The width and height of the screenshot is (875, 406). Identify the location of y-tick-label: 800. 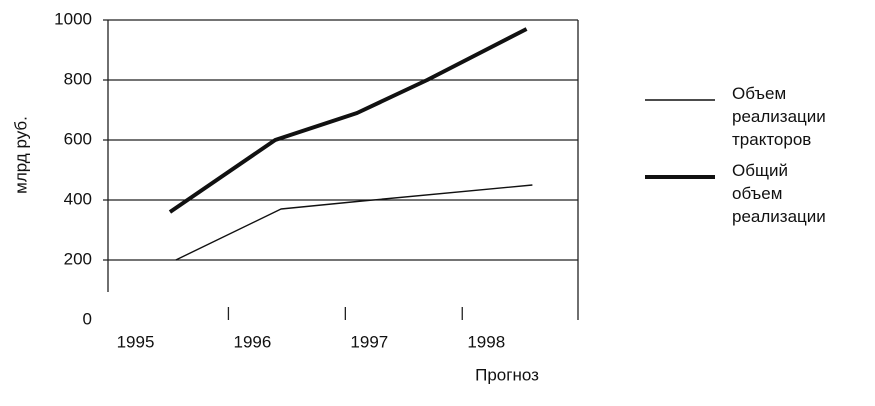
(78, 78).